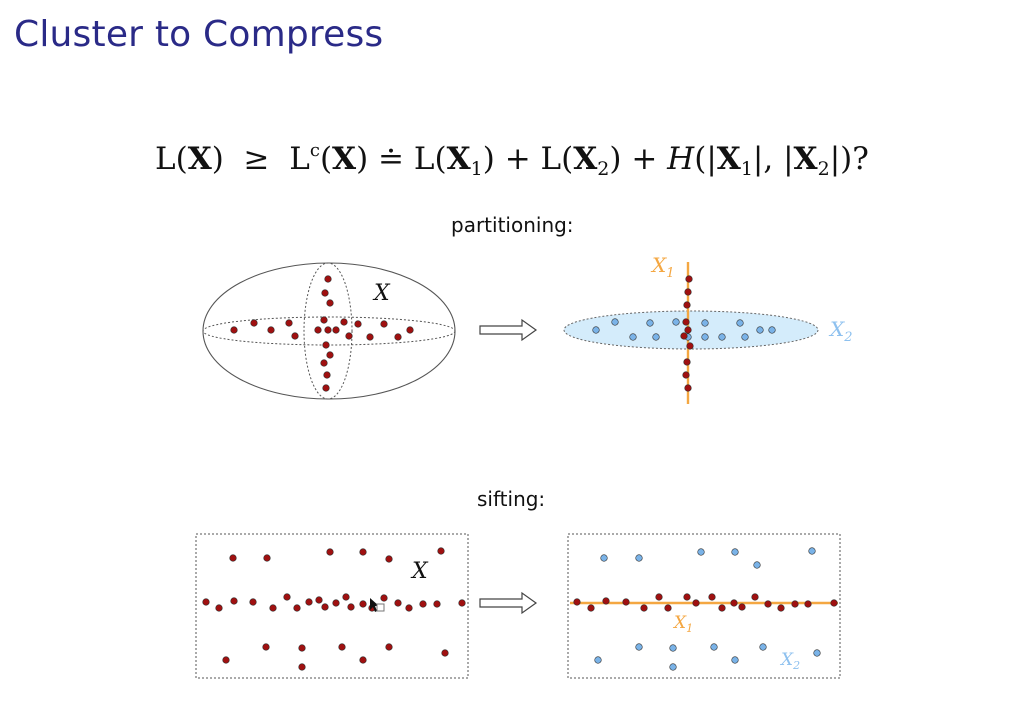  What do you see at coordinates (377, 605) in the screenshot?
I see `mouse-cursor-icon` at bounding box center [377, 605].